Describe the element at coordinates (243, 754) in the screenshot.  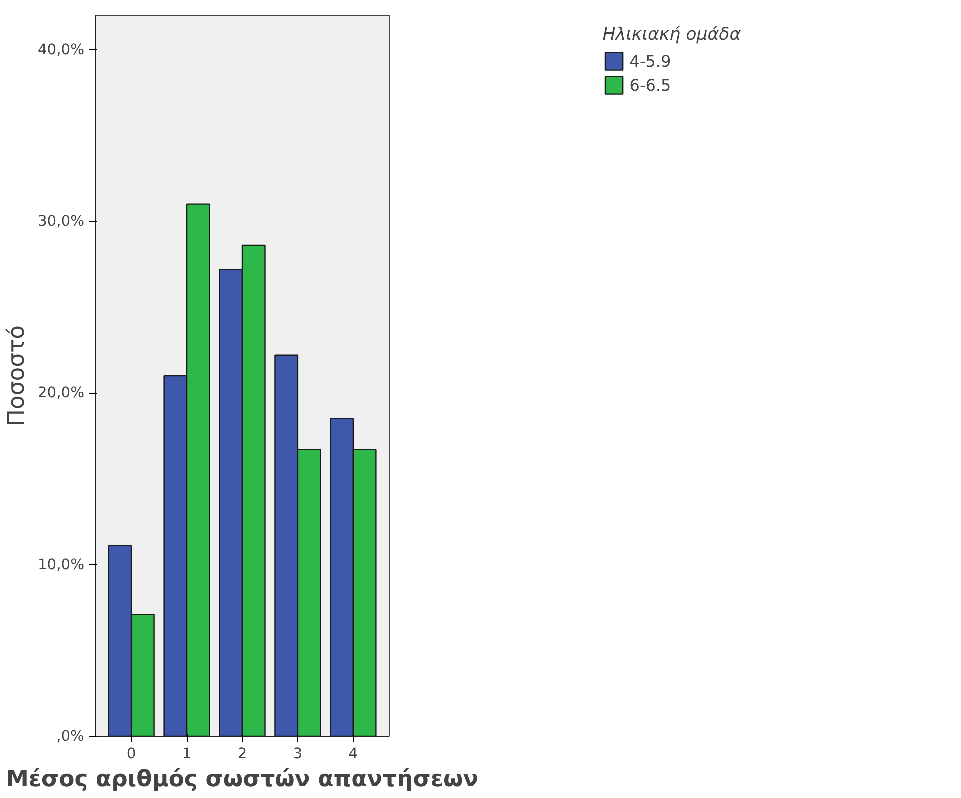
I see `x-tick-label: 2` at that location.